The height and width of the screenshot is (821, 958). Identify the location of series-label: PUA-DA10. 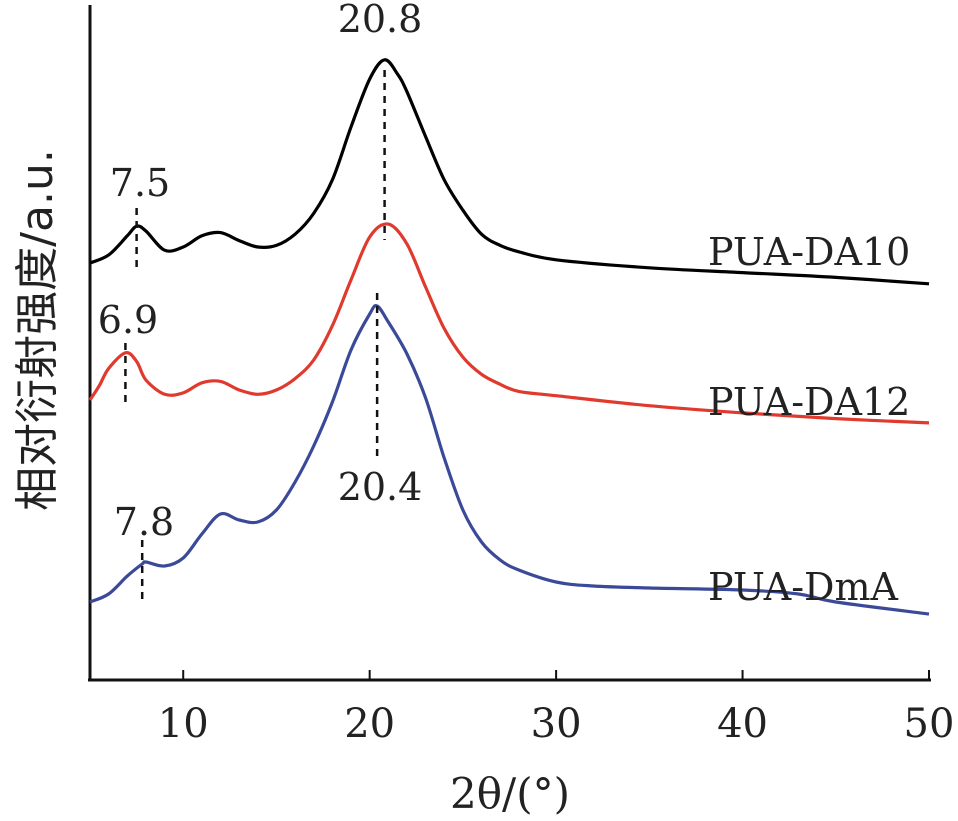
(809, 252).